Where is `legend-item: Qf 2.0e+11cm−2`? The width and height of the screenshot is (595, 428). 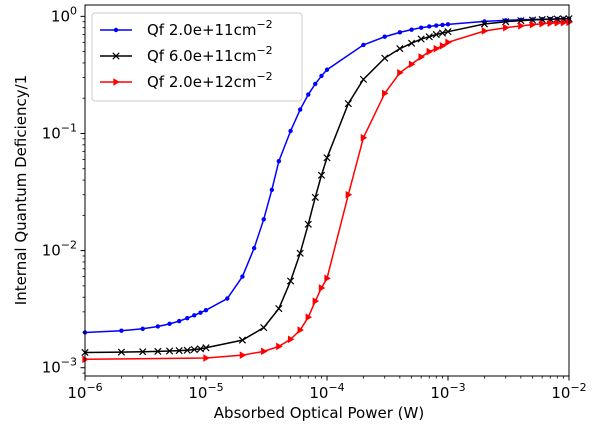
legend-item: Qf 2.0e+11cm−2 is located at coordinates (186, 28).